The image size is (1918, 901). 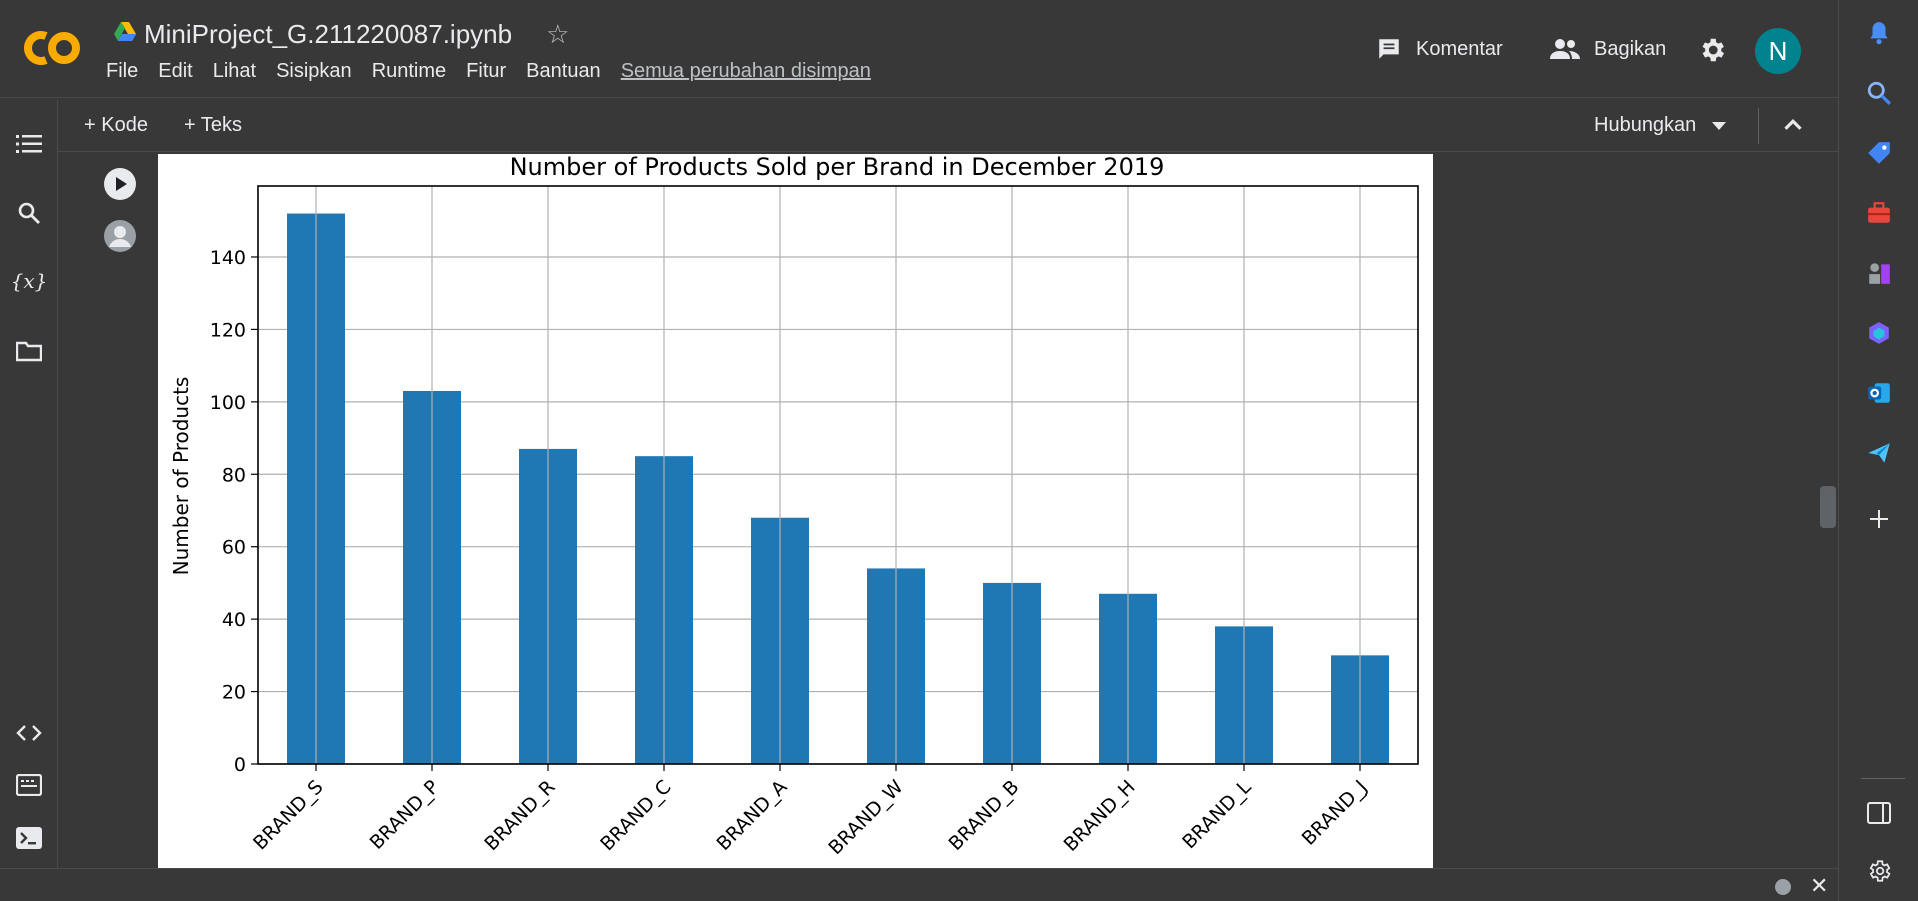 What do you see at coordinates (1879, 273) in the screenshot?
I see `games-chess-icon` at bounding box center [1879, 273].